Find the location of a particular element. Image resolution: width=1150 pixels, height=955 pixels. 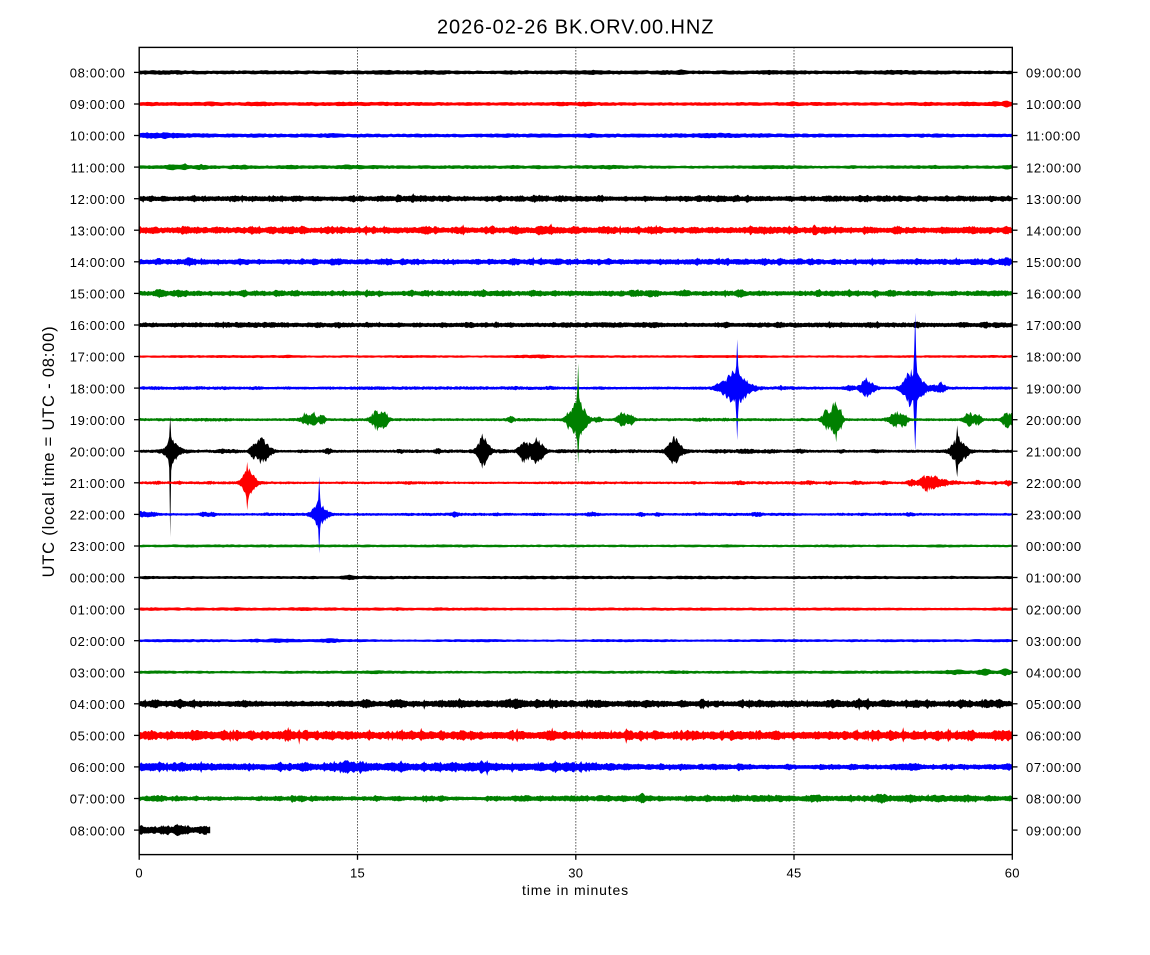

svg-text: 0 is located at coordinates (139, 873).